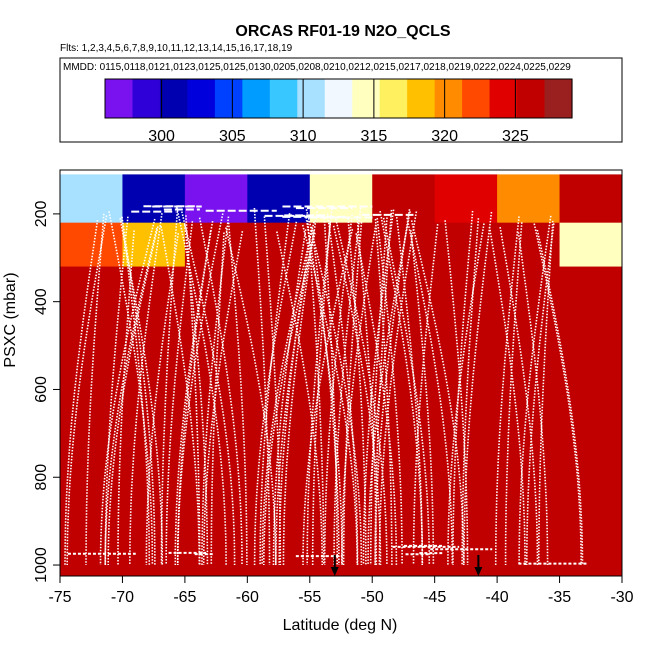 The width and height of the screenshot is (650, 650). What do you see at coordinates (374, 136) in the screenshot?
I see `colorbar-tick-label: 315` at bounding box center [374, 136].